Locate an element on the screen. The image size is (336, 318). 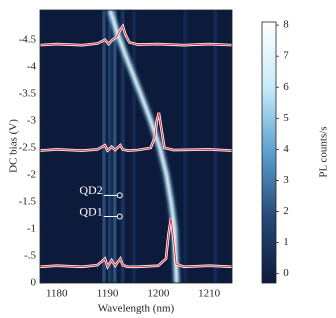
annotation: QD1 is located at coordinates (90, 211).